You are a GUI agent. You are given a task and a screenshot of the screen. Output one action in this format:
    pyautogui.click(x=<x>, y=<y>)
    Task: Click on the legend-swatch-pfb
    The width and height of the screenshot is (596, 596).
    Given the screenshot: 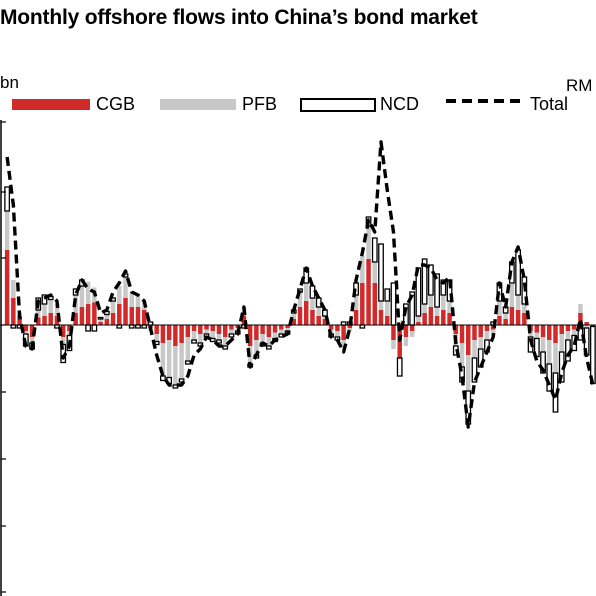 What is the action you would take?
    pyautogui.click(x=198, y=104)
    